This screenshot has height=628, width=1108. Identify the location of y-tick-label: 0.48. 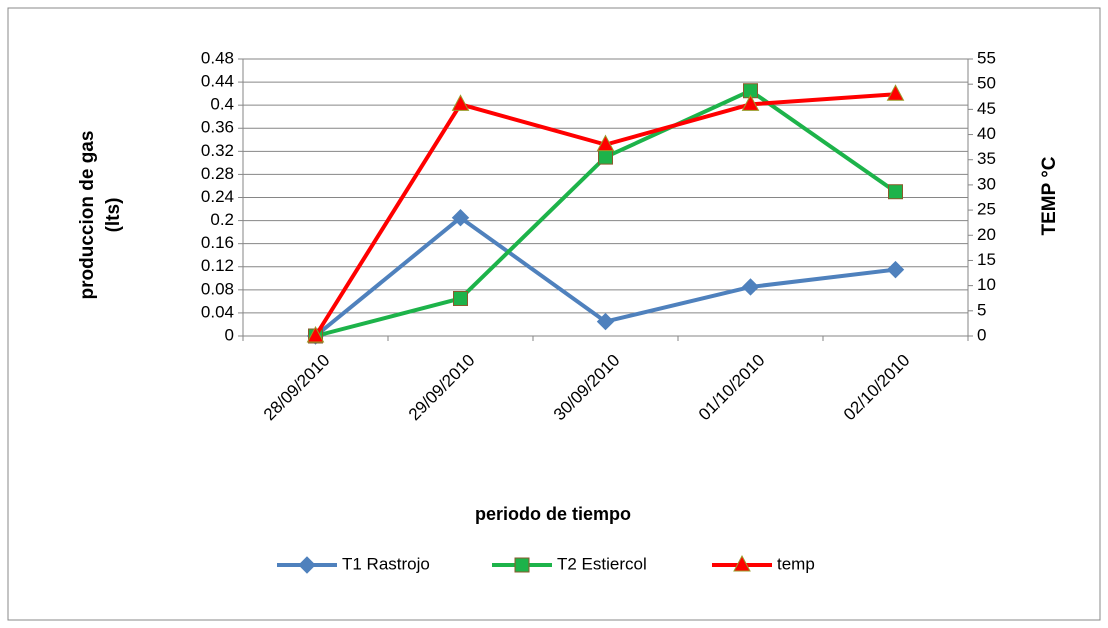
(217, 57).